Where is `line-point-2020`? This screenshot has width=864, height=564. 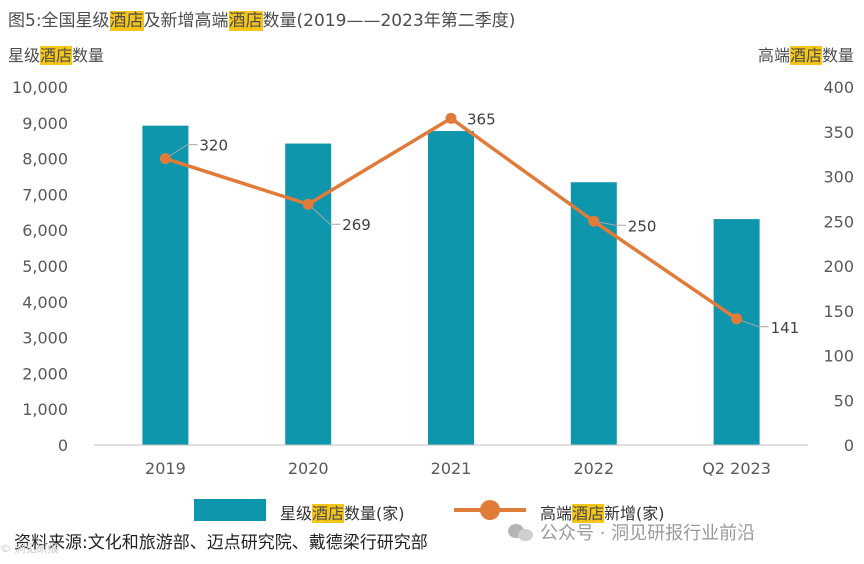 line-point-2020 is located at coordinates (308, 204).